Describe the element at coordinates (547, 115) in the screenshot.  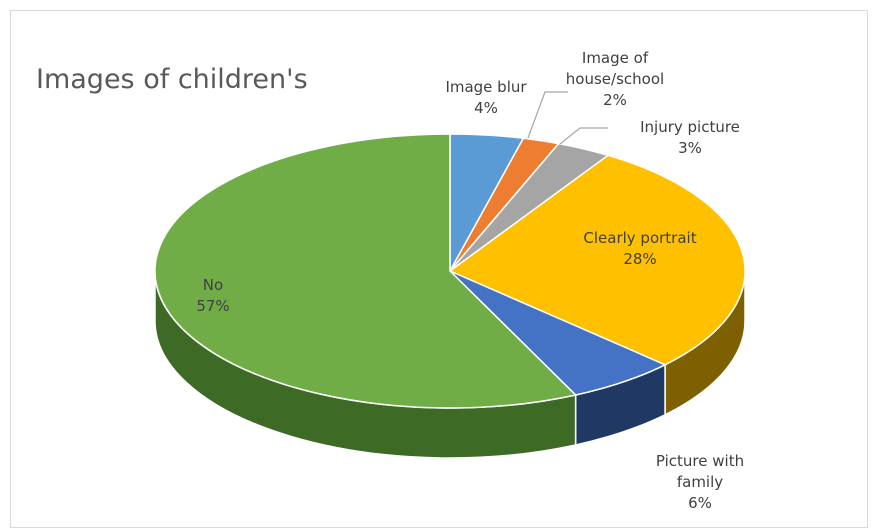
I see `leader-line-image-of-house-school` at that location.